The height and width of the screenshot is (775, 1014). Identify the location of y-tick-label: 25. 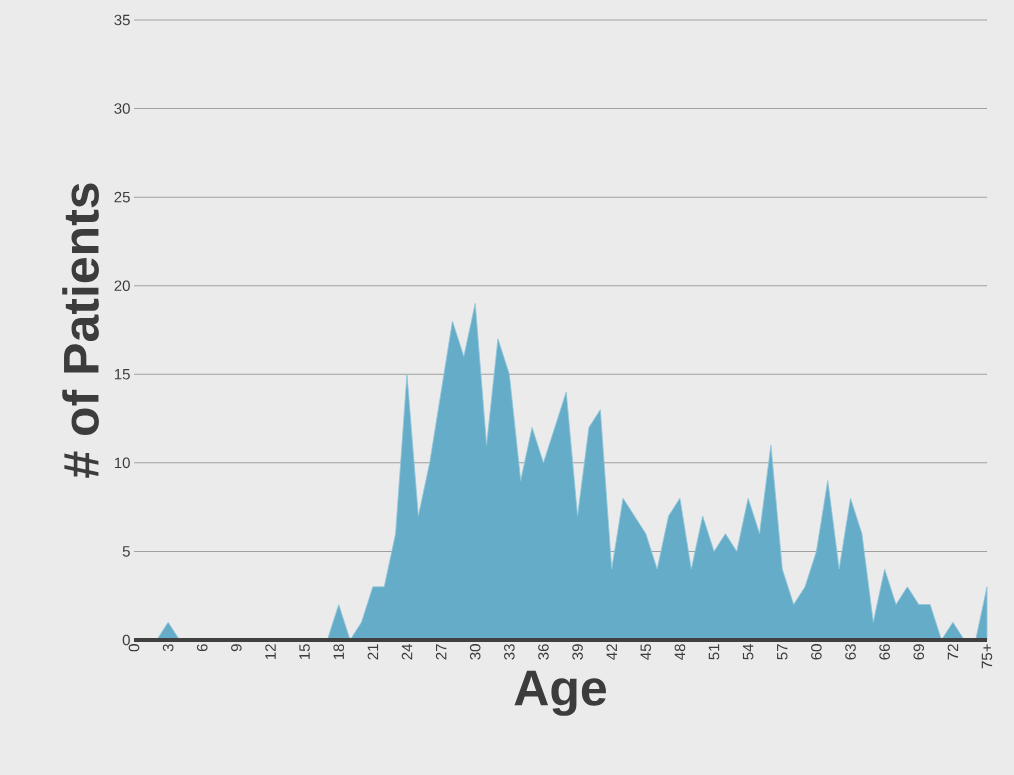
(122, 197).